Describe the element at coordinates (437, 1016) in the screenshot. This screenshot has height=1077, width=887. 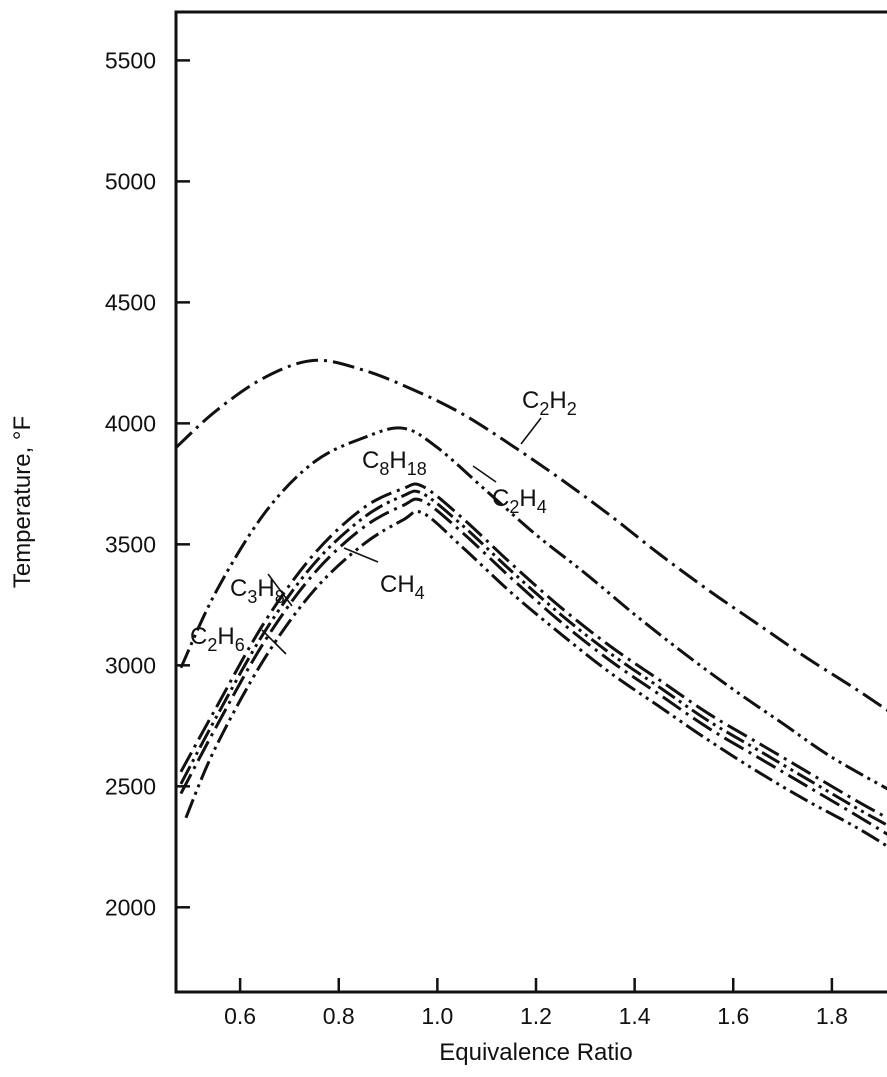
I see `x-tick-label: 1.0` at that location.